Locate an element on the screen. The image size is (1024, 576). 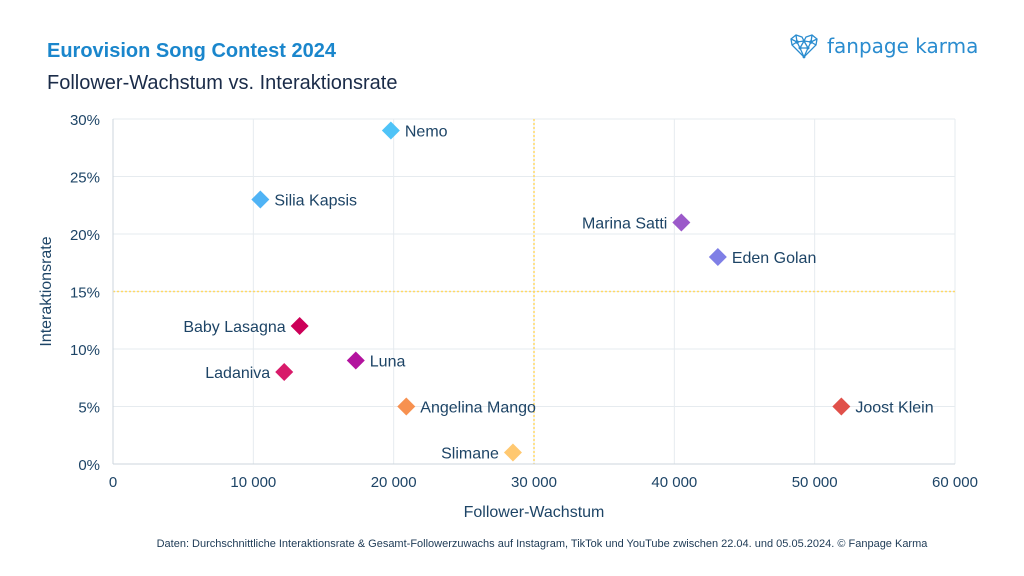
fanpage-karma-logo: fanpage karma is located at coordinates (883, 46).